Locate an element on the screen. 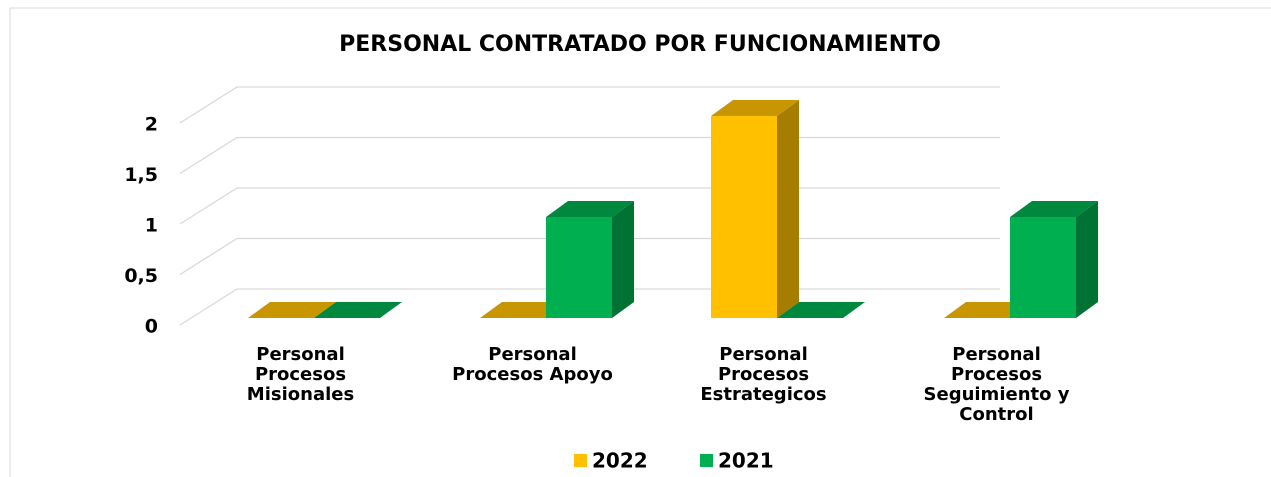 The image size is (1271, 477). y-tick-label: 0 is located at coordinates (151, 327).